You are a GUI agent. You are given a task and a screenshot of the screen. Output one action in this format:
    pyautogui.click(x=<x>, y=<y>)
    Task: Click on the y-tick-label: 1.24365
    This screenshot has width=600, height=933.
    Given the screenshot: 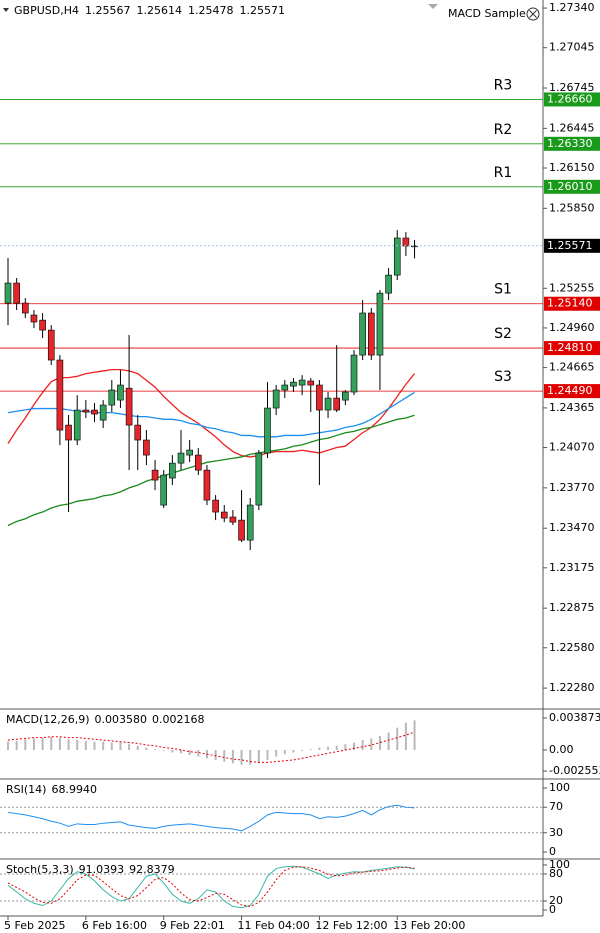 What is the action you would take?
    pyautogui.click(x=572, y=407)
    